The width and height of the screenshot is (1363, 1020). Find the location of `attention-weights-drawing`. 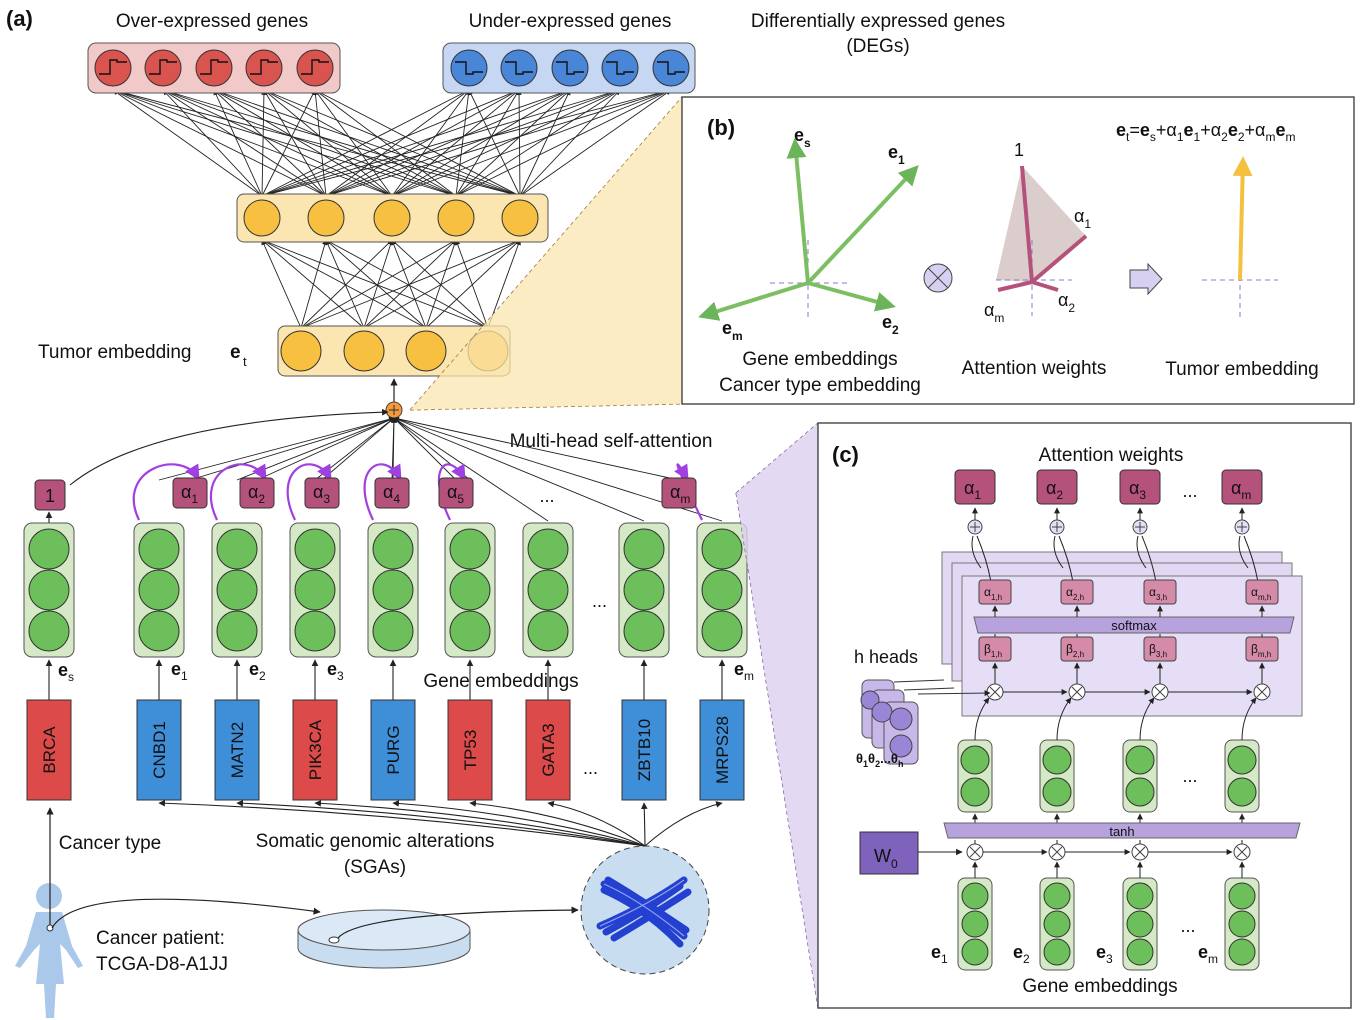

attention-weights-drawing is located at coordinates (1042, 240).